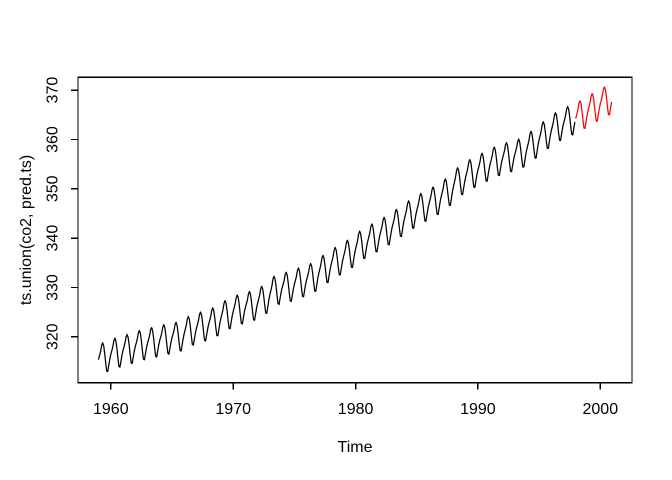 This screenshot has width=672, height=480. I want to click on y-tick-label: 360, so click(53, 139).